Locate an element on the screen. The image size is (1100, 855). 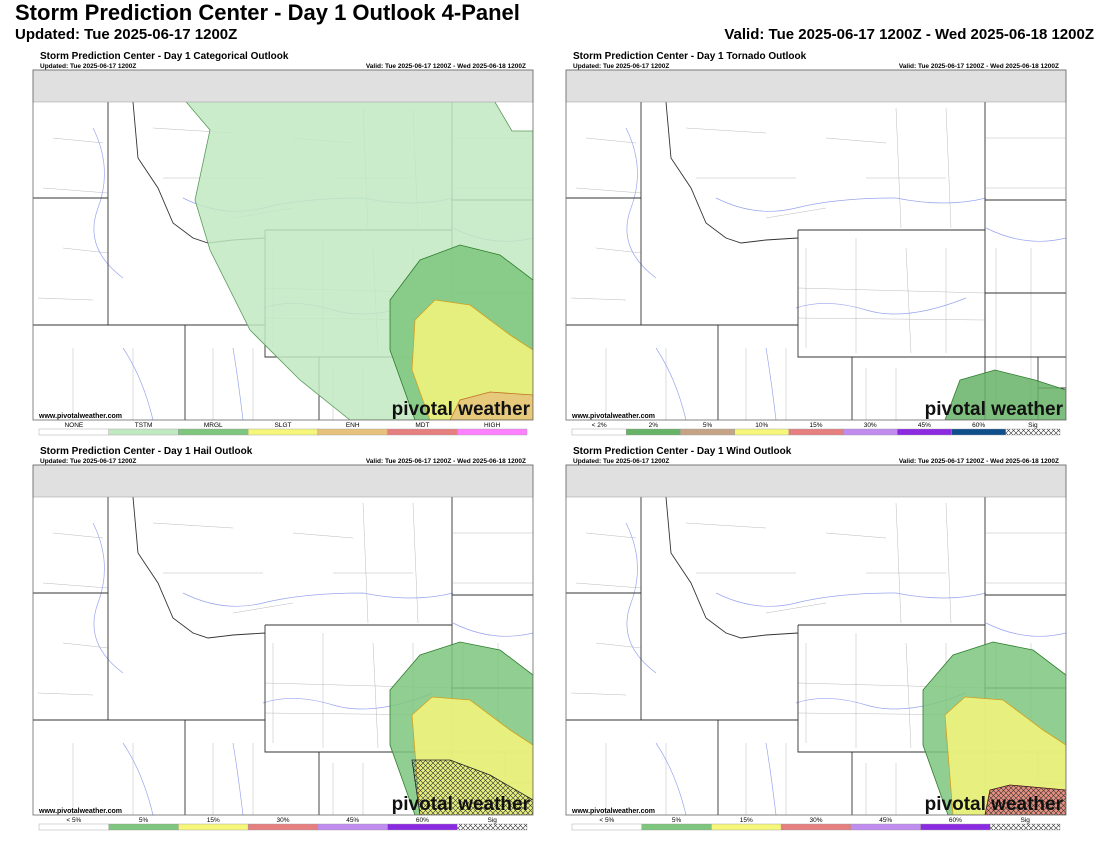
legend-label: < 2% is located at coordinates (599, 425).